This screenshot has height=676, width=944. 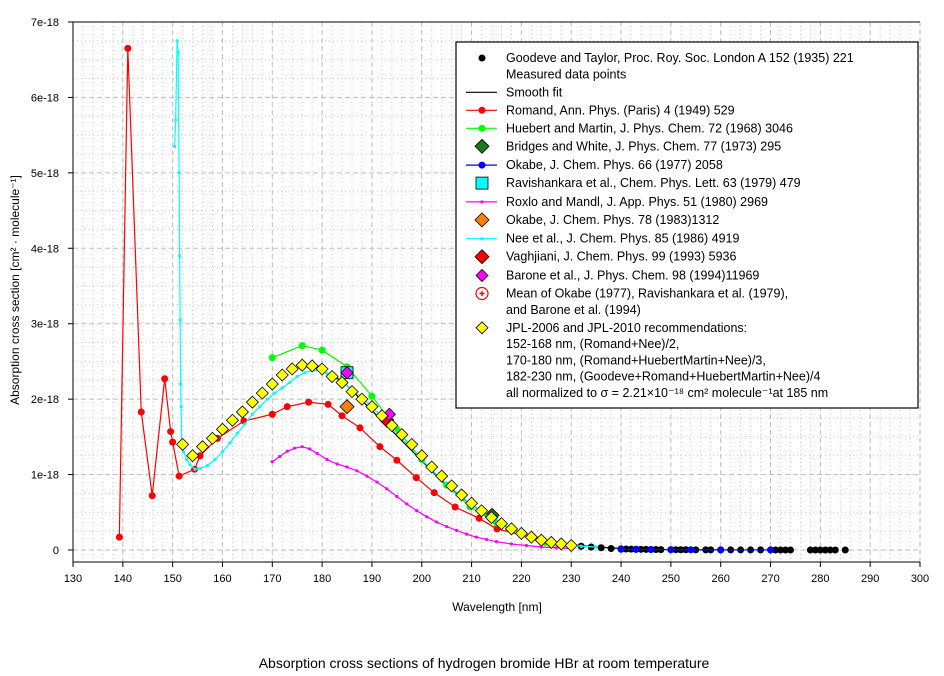 What do you see at coordinates (45, 400) in the screenshot?
I see `y-tick-label: 2e-18` at bounding box center [45, 400].